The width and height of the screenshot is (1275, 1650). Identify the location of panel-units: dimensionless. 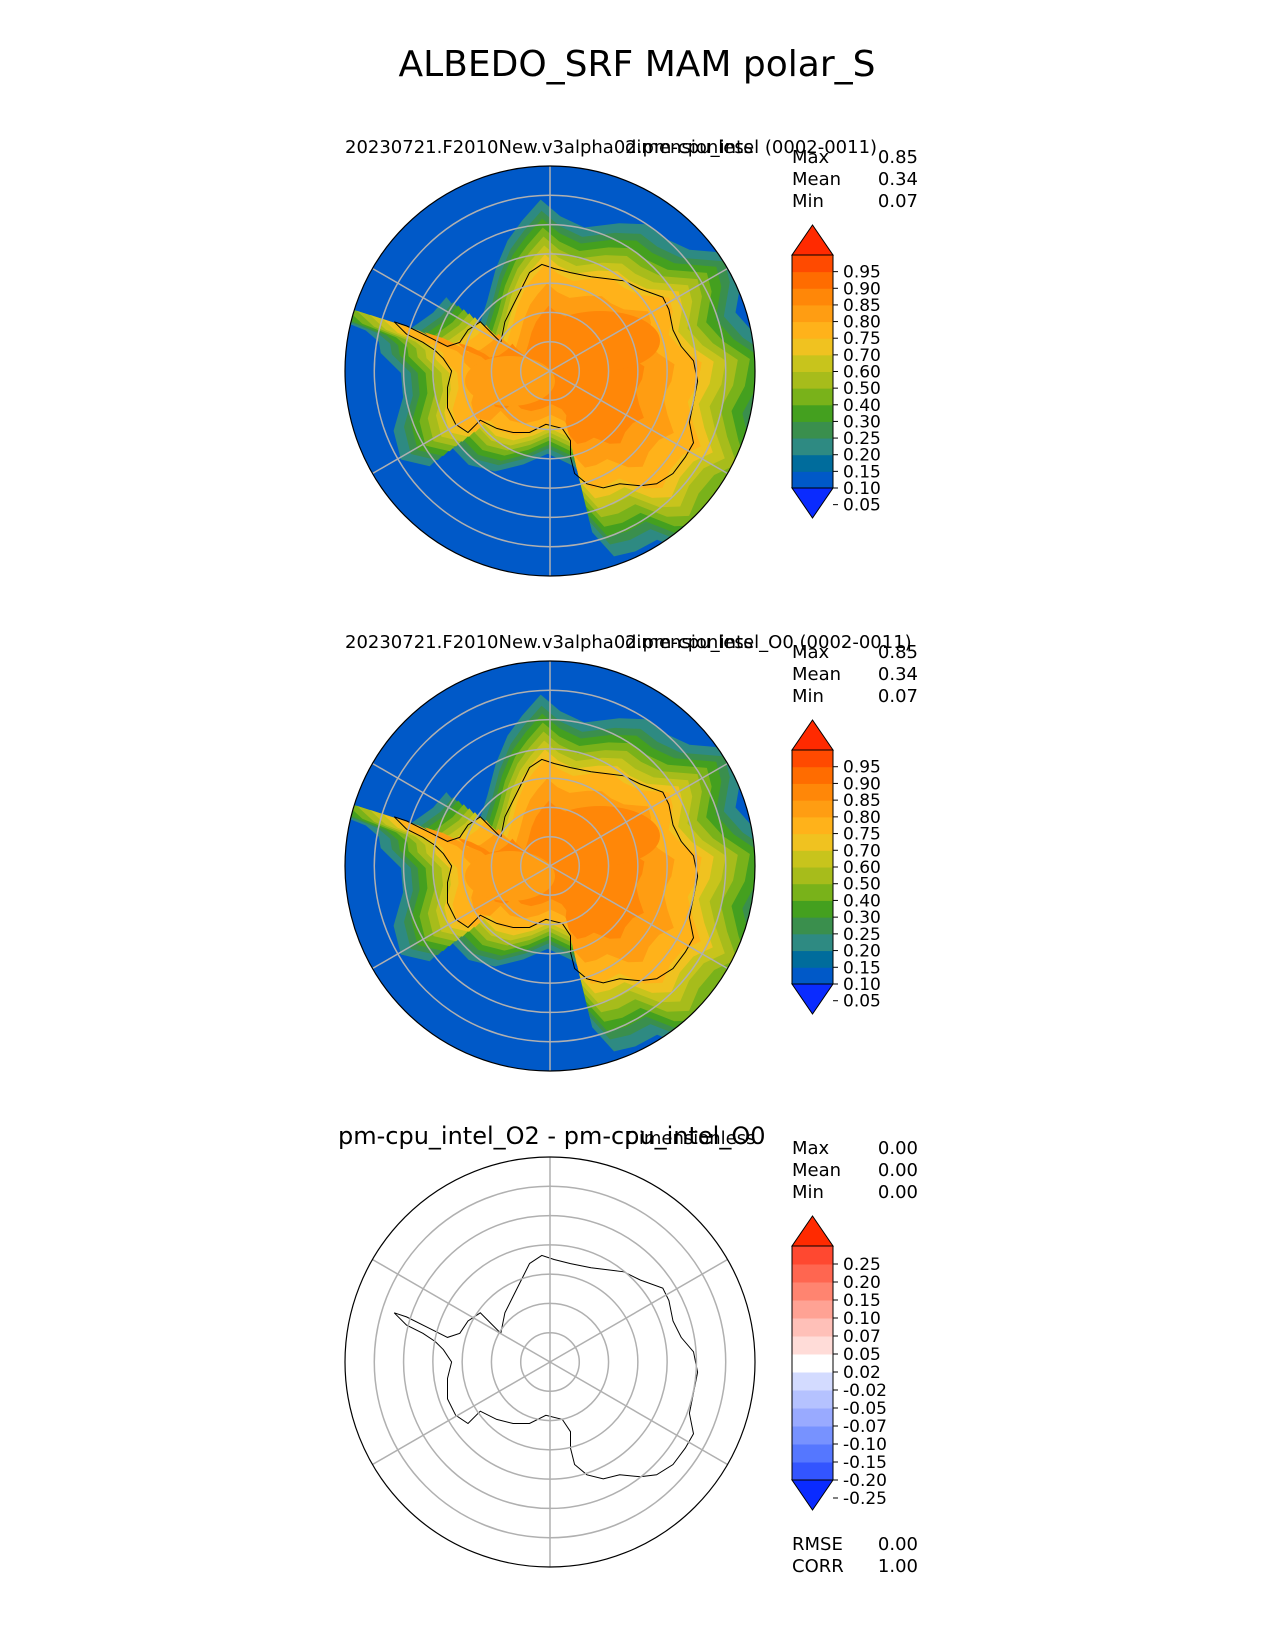
(689, 147).